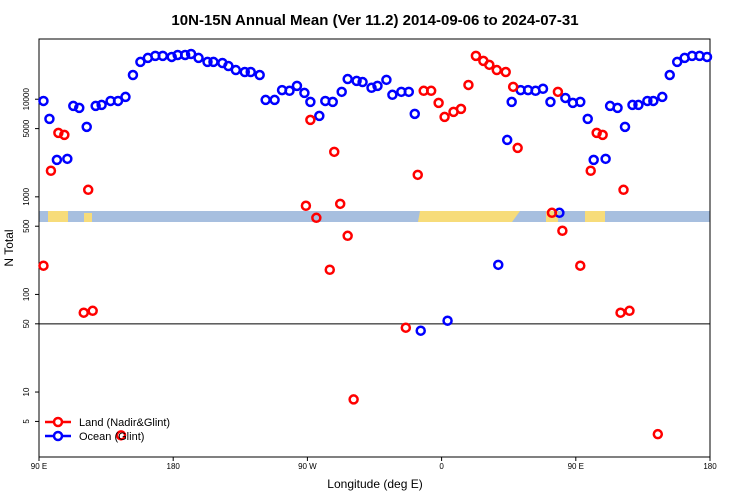 Image resolution: width=750 pixels, height=500 pixels. Describe the element at coordinates (307, 466) in the screenshot. I see `x-tick-label: 90 W` at that location.